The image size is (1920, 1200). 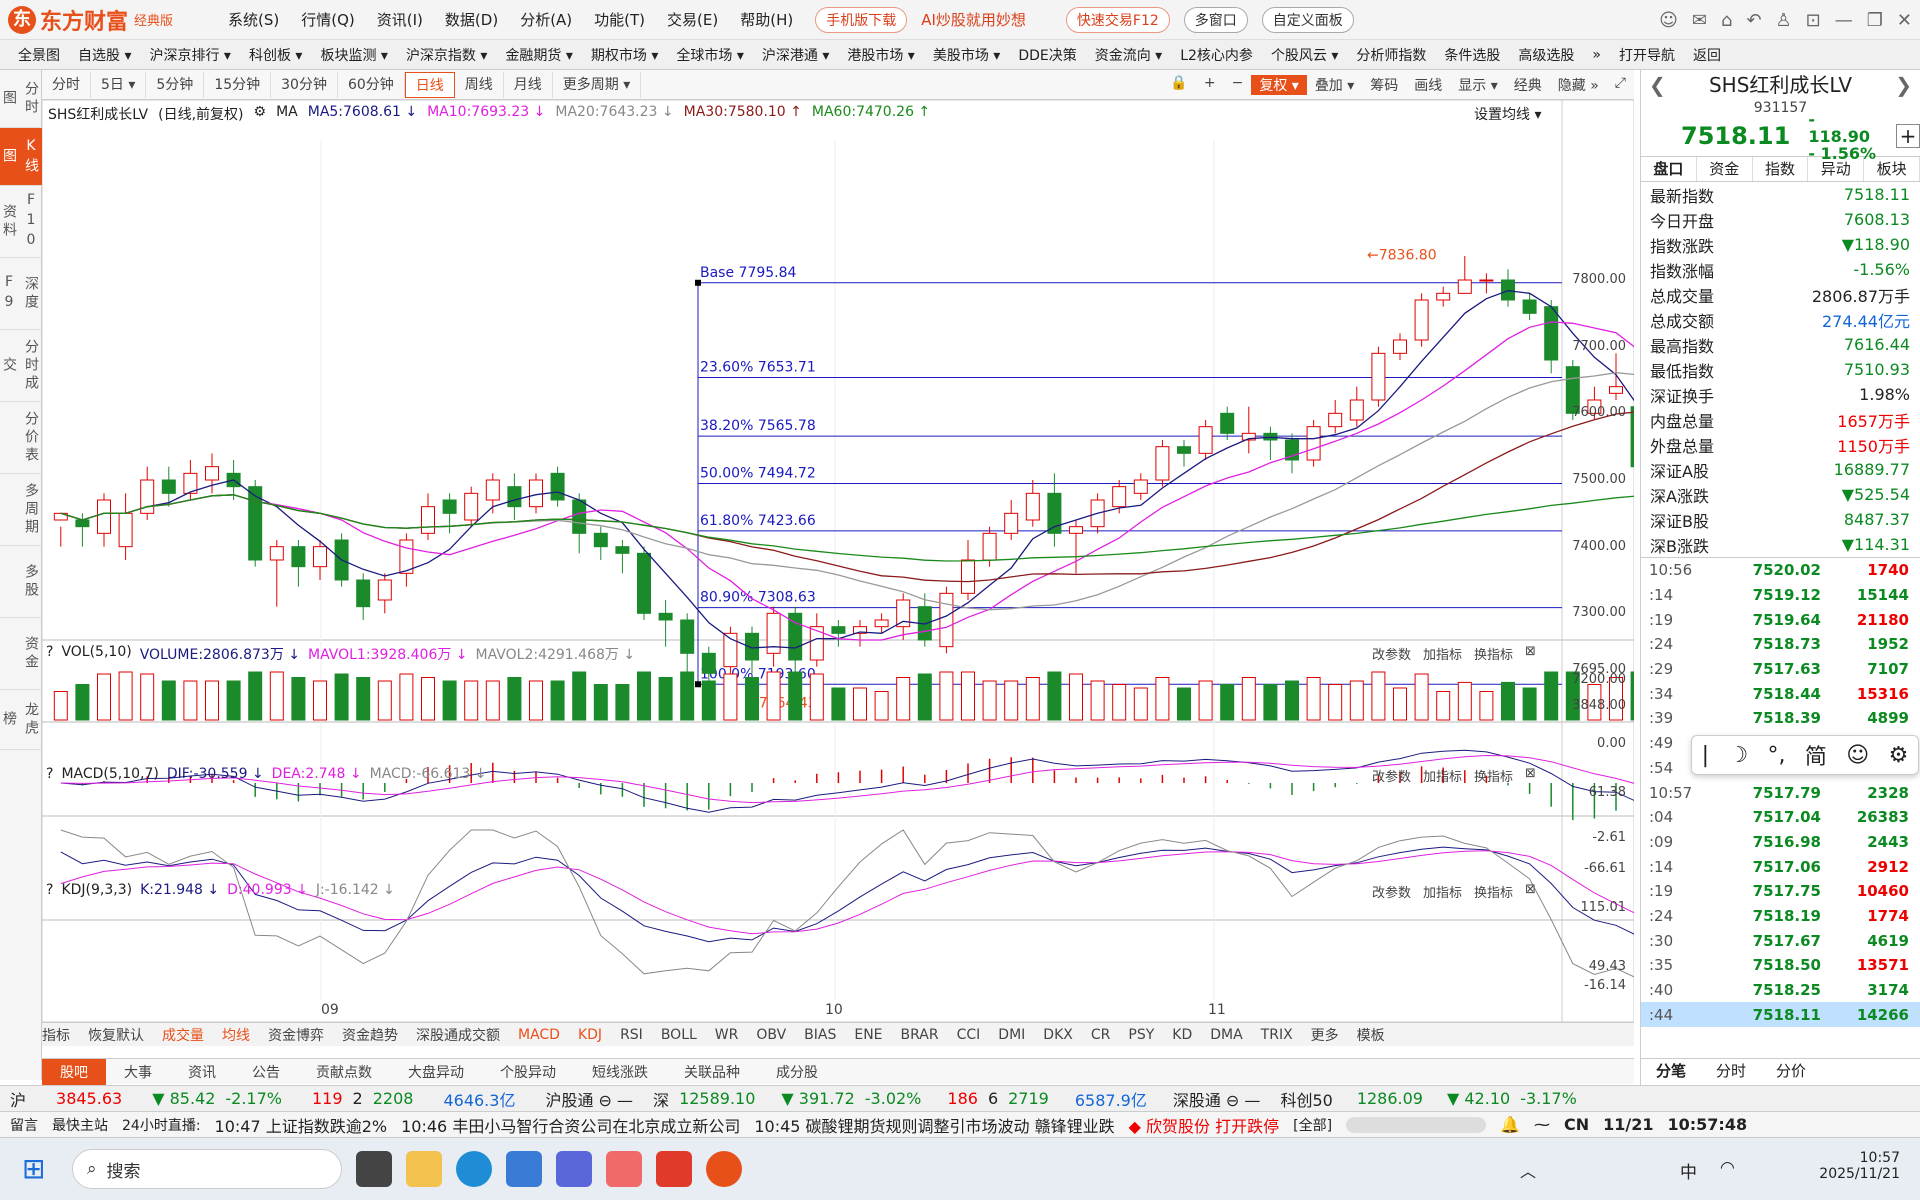 What do you see at coordinates (1117, 19) in the screenshot?
I see `quick-trade-button: 快速交易F12` at bounding box center [1117, 19].